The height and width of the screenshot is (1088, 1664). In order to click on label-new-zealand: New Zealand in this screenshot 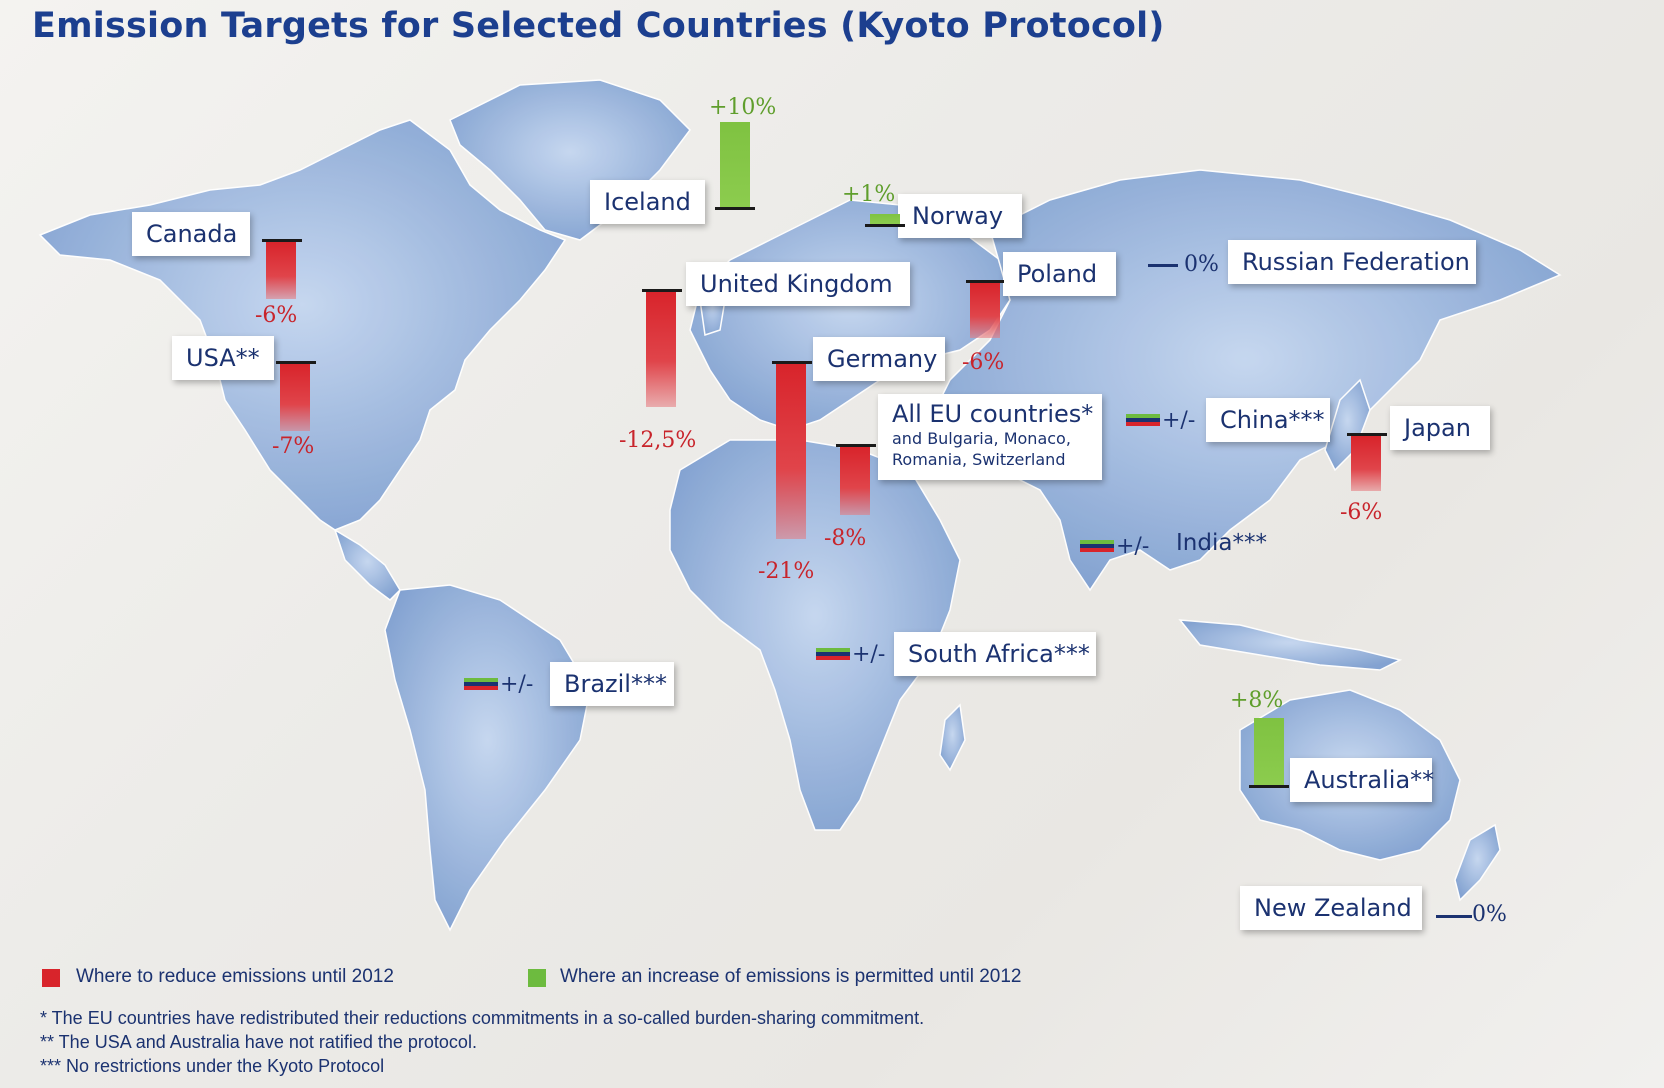, I will do `click(1331, 908)`.